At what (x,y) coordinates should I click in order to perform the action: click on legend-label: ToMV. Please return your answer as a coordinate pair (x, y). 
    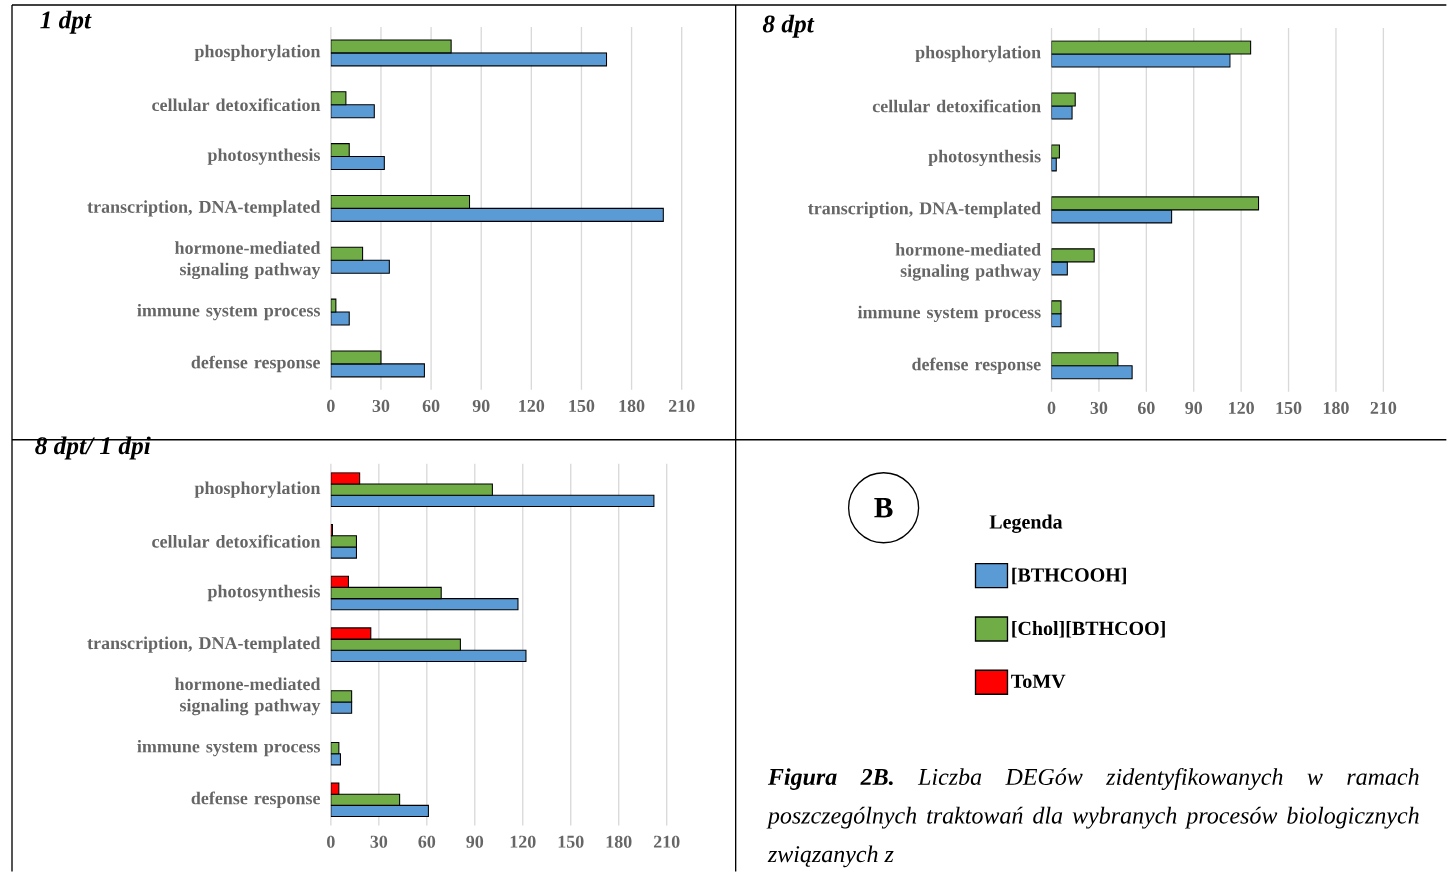
    Looking at the image, I should click on (1038, 681).